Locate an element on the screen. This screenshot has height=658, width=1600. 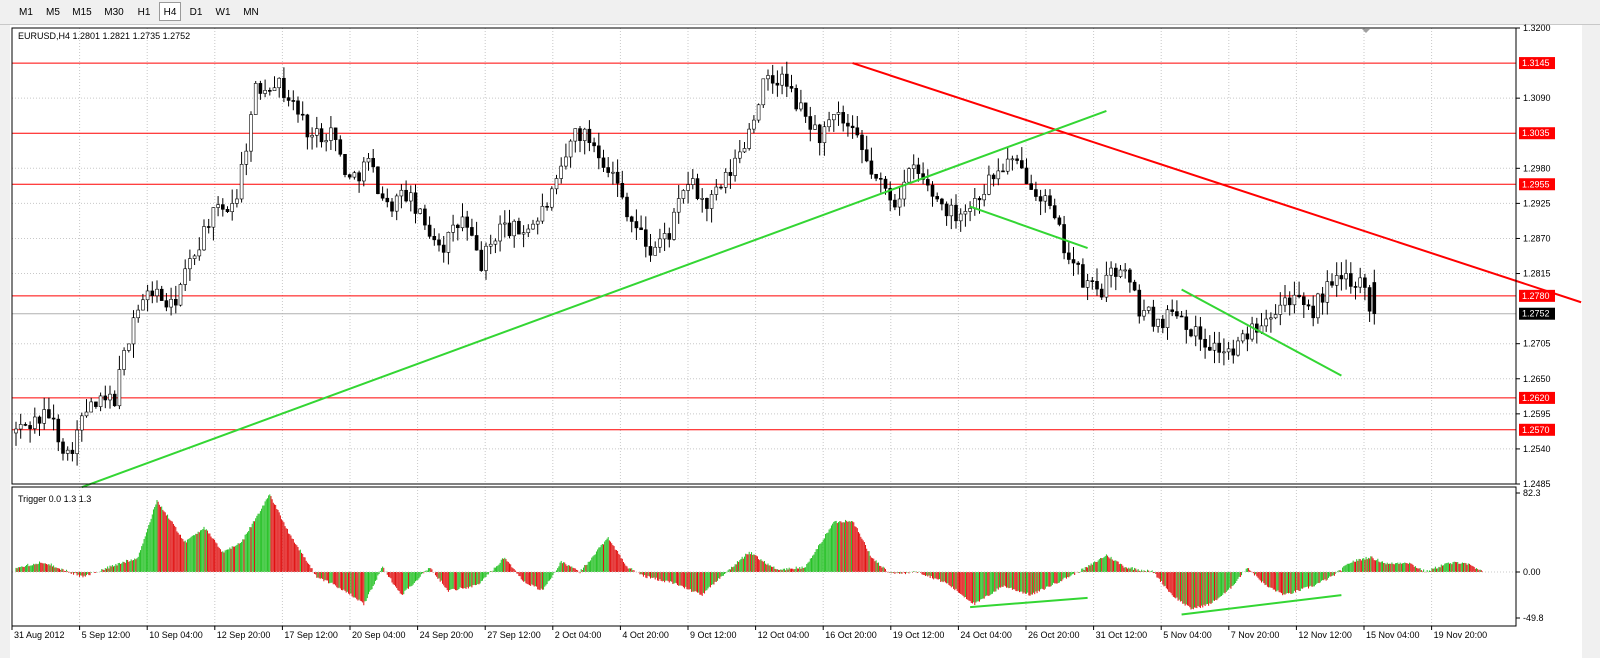
timeframe-button-d1: D1 is located at coordinates (196, 12).